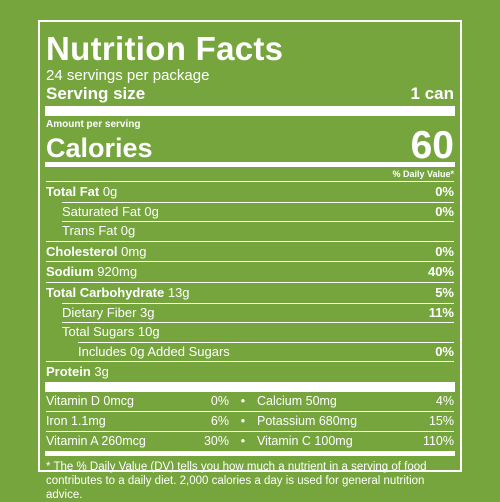 This screenshot has height=502, width=500. I want to click on nutrient-name: Sodium, so click(70, 272).